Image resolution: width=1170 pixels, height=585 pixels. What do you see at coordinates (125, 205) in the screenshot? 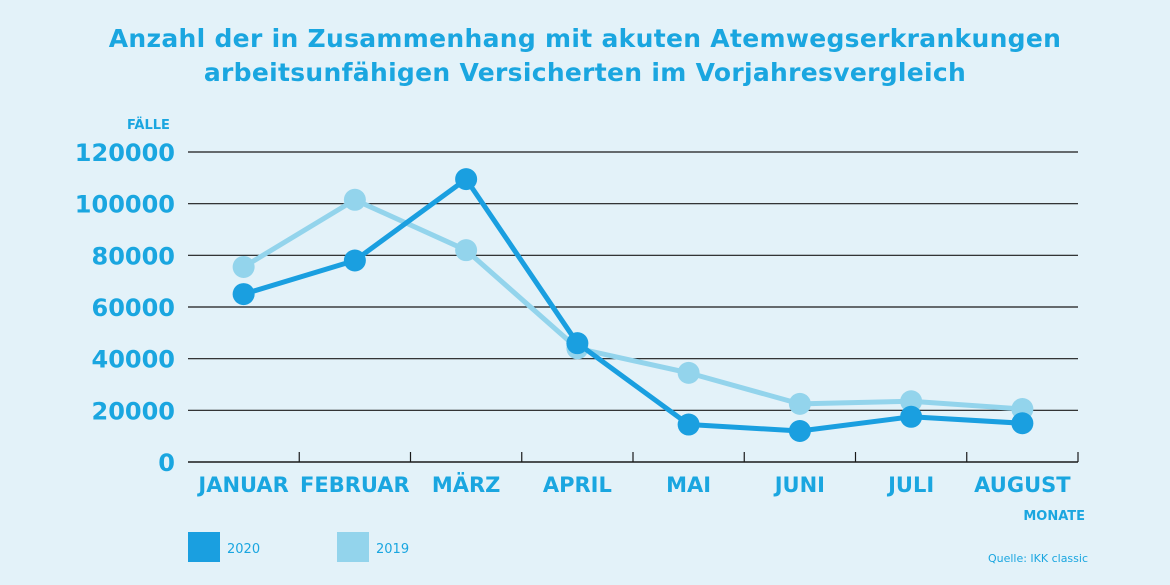
I see `y-tick-label: 100000` at bounding box center [125, 205].